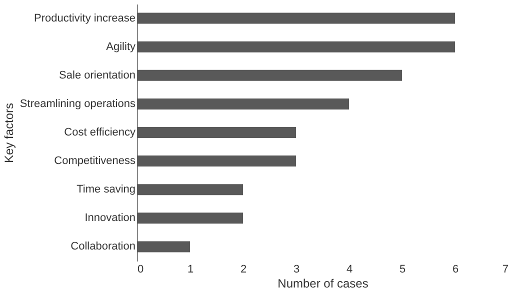 The height and width of the screenshot is (293, 520). I want to click on x-tick-label: 6, so click(455, 270).